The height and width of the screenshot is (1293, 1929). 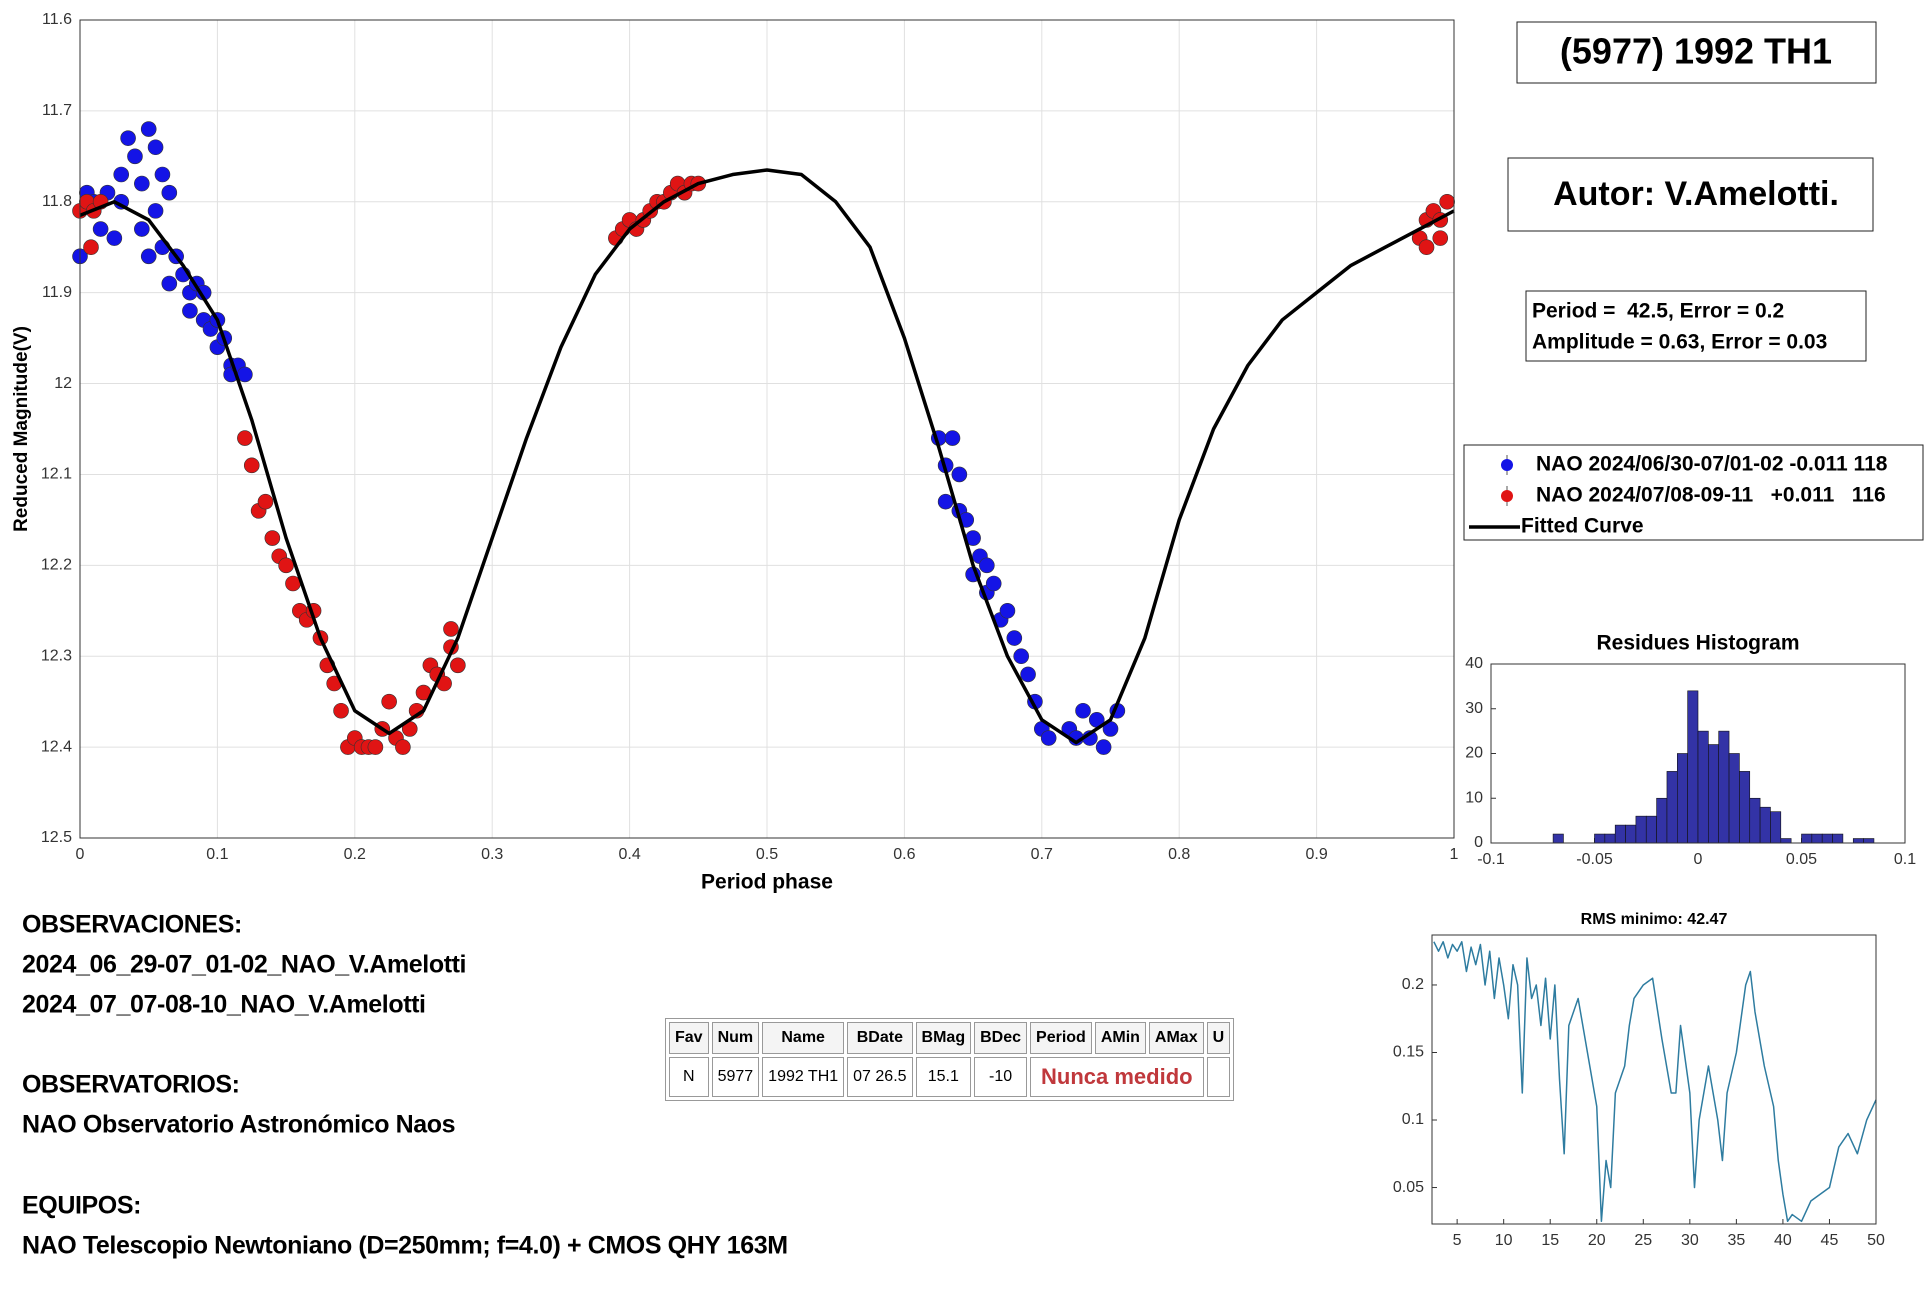 What do you see at coordinates (1491, 859) in the screenshot?
I see `x-tick-label: -0.1` at bounding box center [1491, 859].